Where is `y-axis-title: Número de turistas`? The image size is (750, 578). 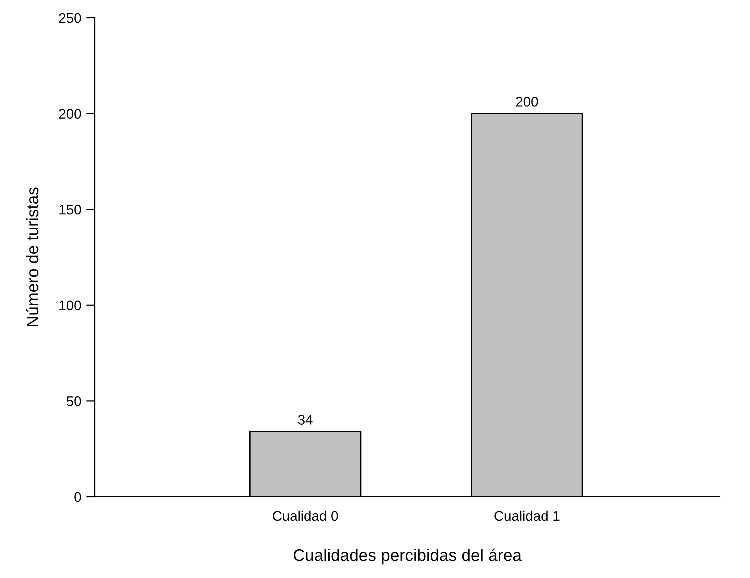
y-axis-title: Número de turistas is located at coordinates (32, 257).